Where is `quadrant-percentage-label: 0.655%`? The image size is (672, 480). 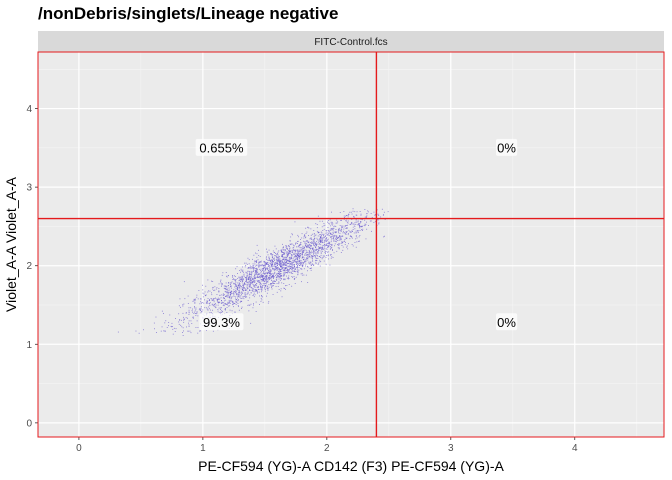
quadrant-percentage-label: 0.655% is located at coordinates (221, 147).